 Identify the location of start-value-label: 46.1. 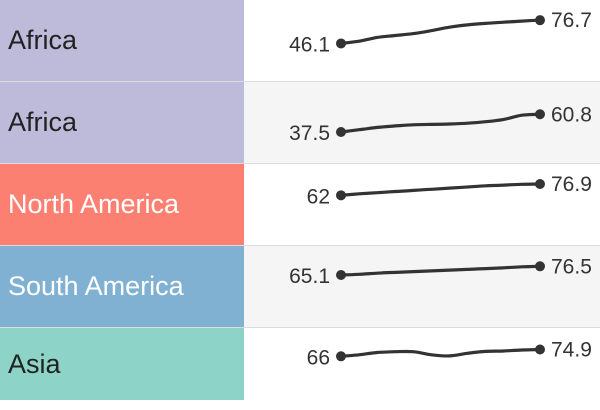
(309, 44).